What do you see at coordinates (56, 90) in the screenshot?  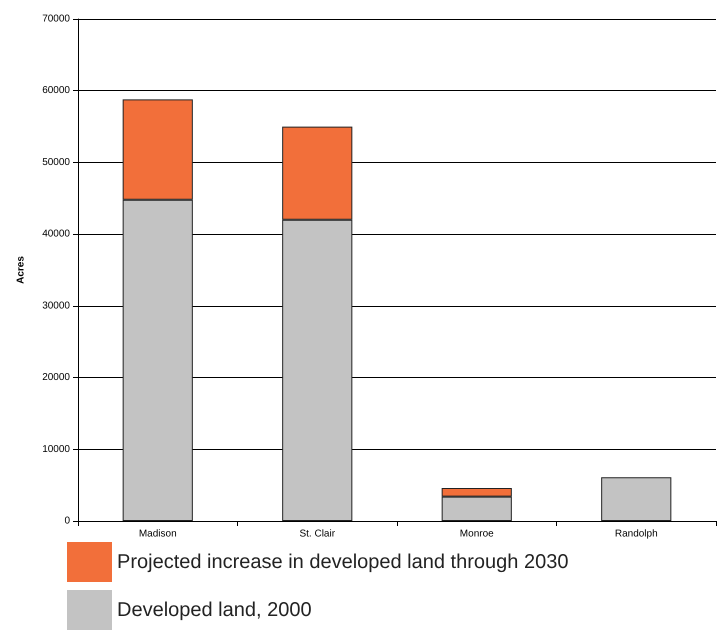 I see `y-tick-label: 60000` at bounding box center [56, 90].